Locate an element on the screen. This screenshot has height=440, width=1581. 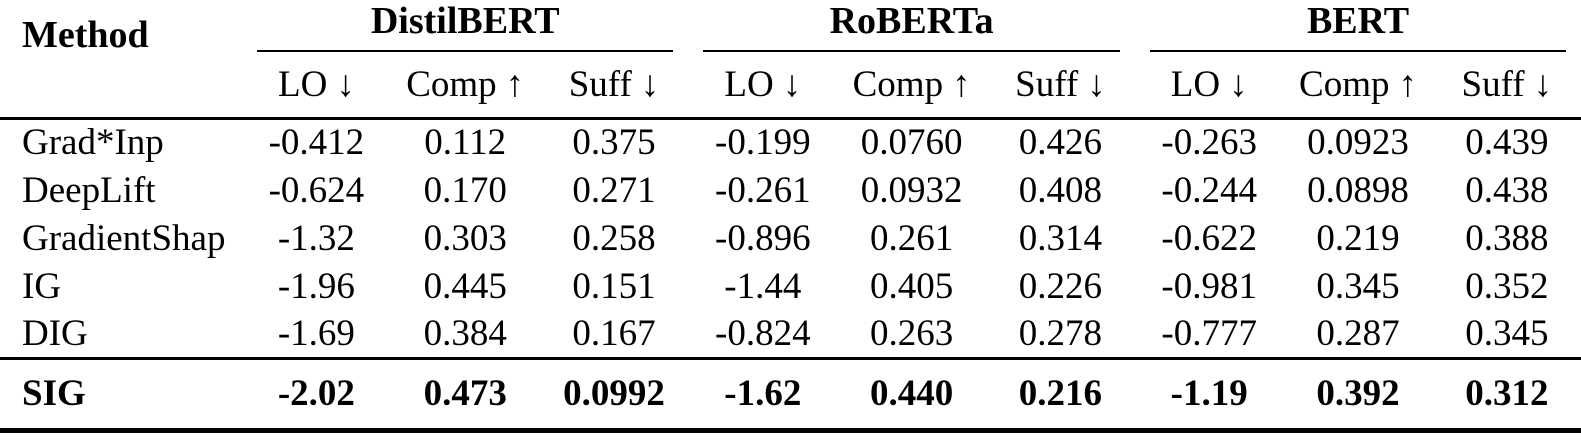
value-cell: 0.312 is located at coordinates (1506, 394).